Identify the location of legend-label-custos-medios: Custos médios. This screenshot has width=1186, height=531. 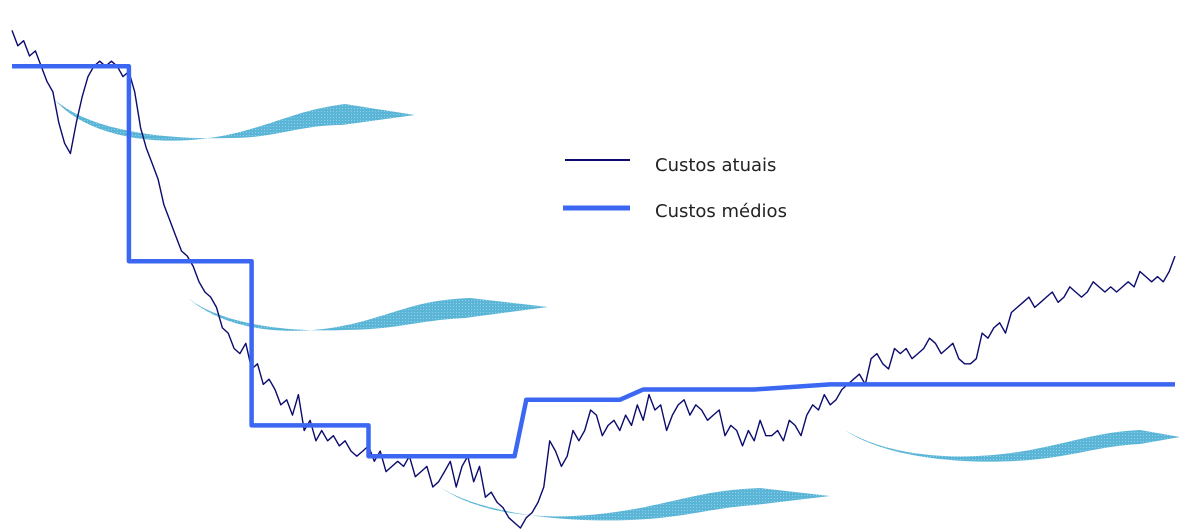
(721, 211).